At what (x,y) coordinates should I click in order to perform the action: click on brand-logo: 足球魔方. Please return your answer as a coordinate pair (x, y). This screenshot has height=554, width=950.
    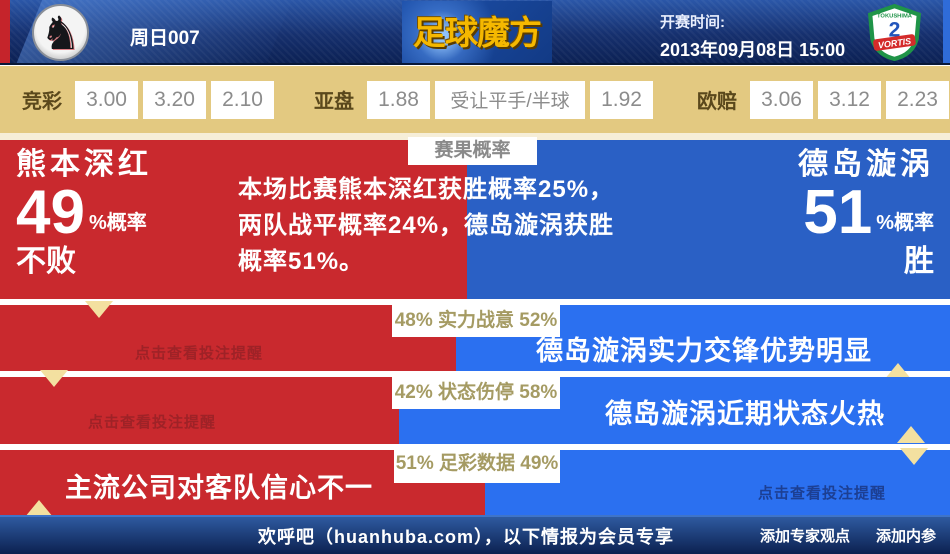
    Looking at the image, I should click on (477, 32).